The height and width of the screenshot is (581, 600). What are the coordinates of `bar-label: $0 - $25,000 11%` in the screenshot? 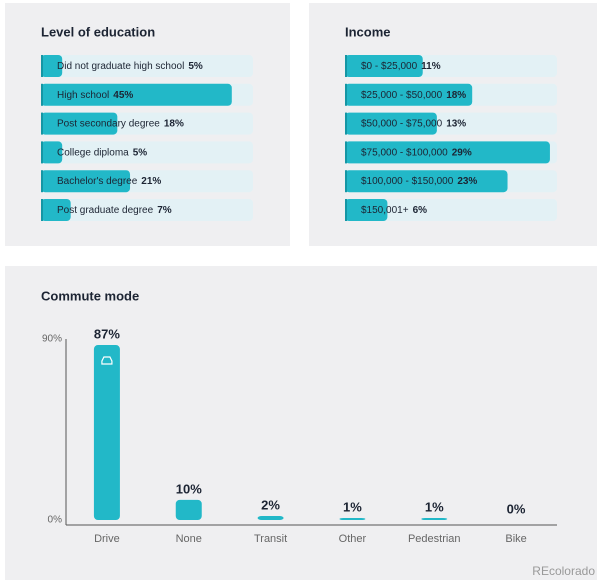 It's located at (401, 66).